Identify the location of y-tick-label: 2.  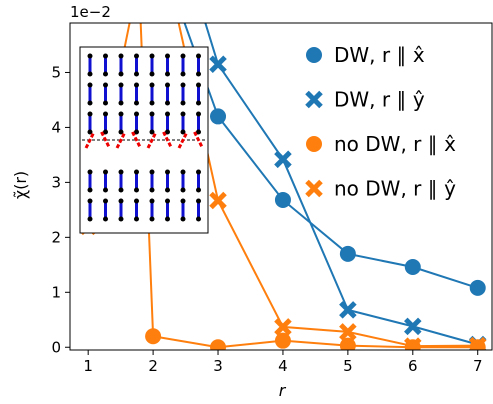
(56, 237).